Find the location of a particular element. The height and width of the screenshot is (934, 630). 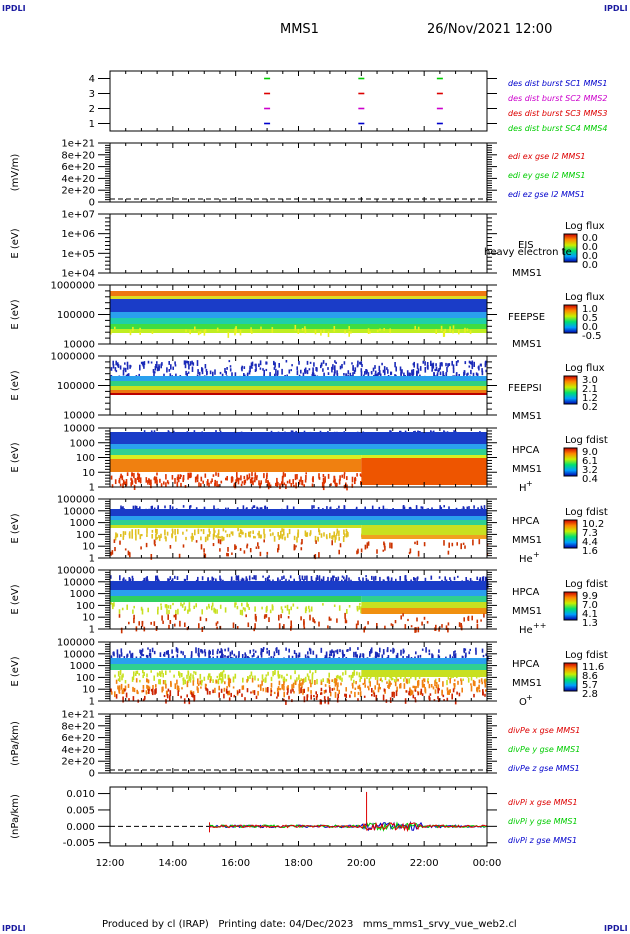

feepse-instrument: FEEPSE is located at coordinates (526, 317).